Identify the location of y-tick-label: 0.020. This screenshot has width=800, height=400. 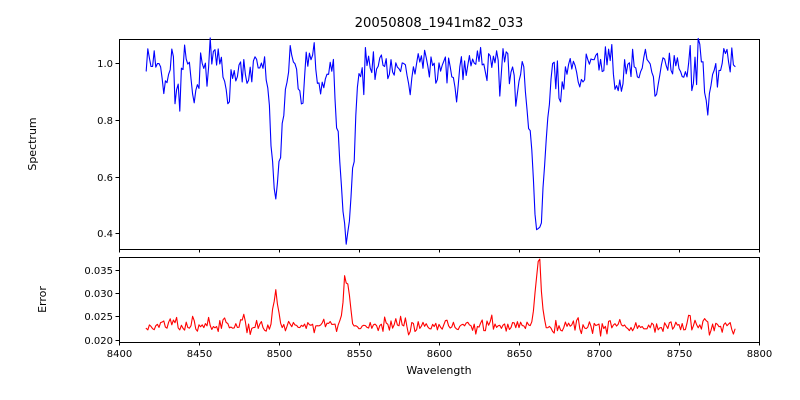
(98, 341).